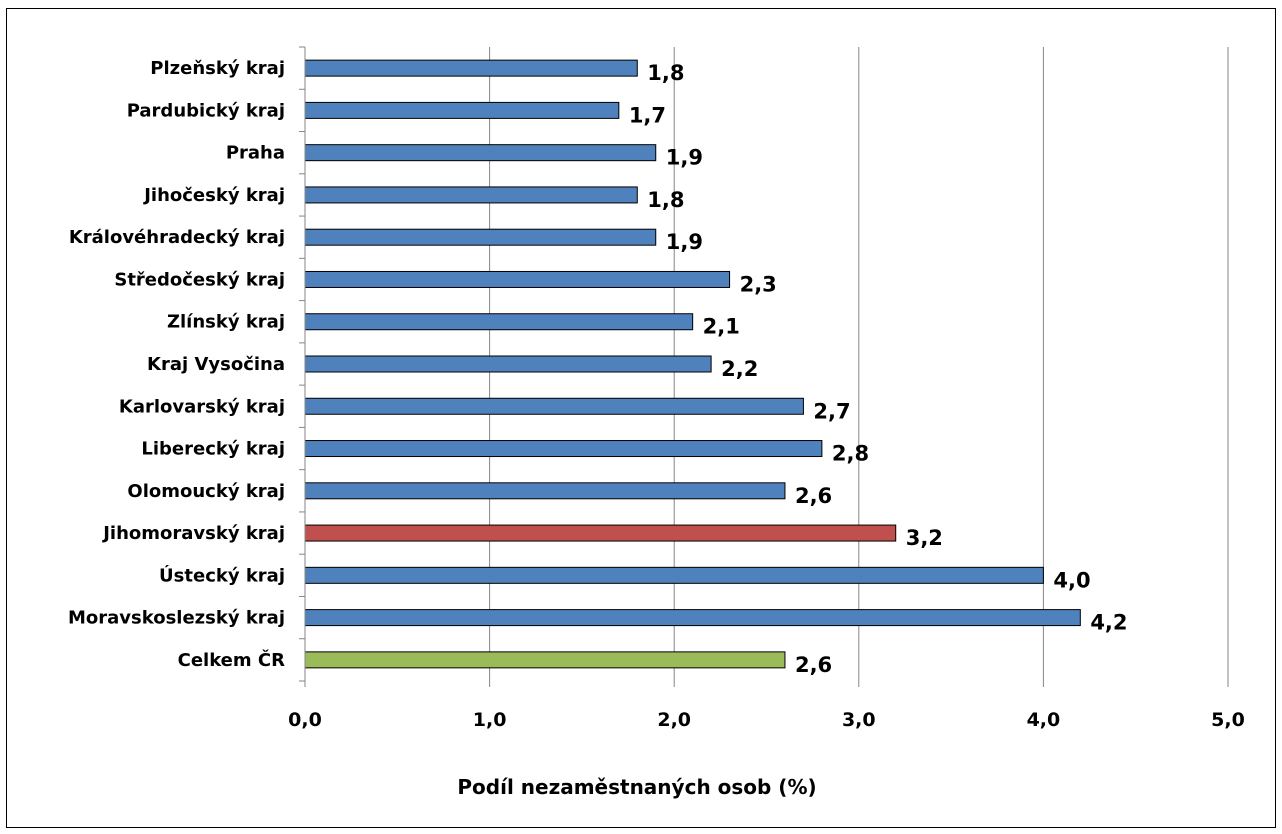  Describe the element at coordinates (255, 153) in the screenshot. I see `category-label: Praha` at that location.